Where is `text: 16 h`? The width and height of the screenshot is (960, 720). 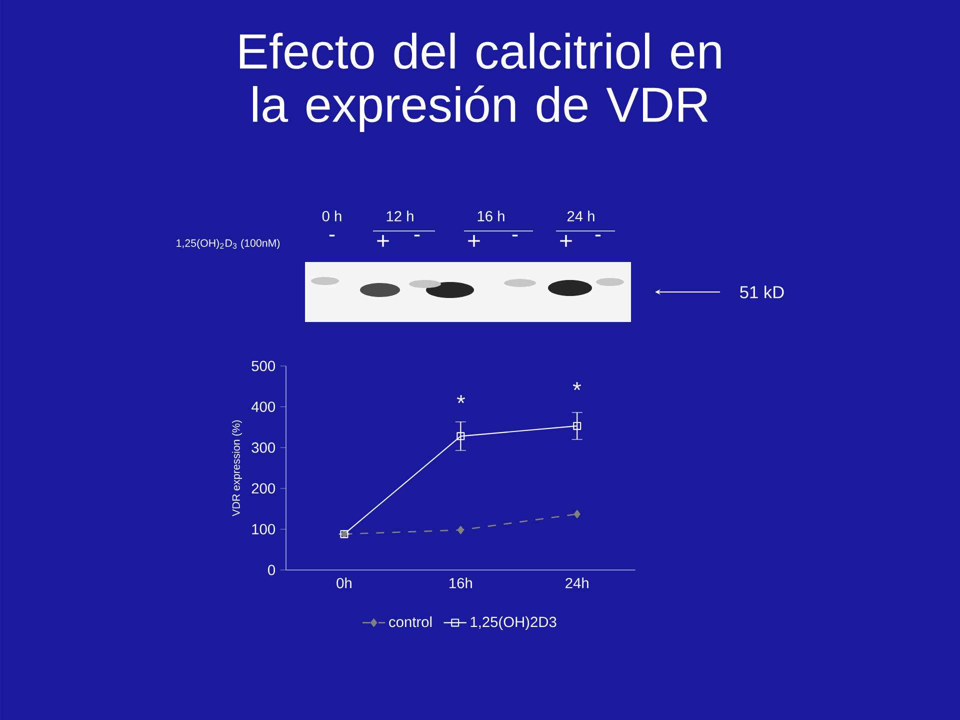 text: 16 h is located at coordinates (491, 216).